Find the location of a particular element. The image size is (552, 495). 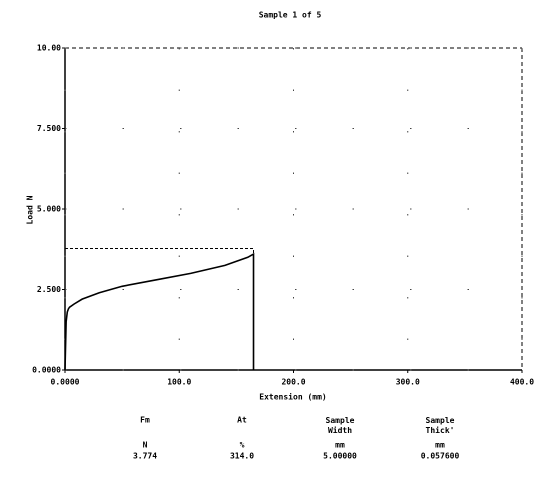

result-header: Fm is located at coordinates (145, 420).